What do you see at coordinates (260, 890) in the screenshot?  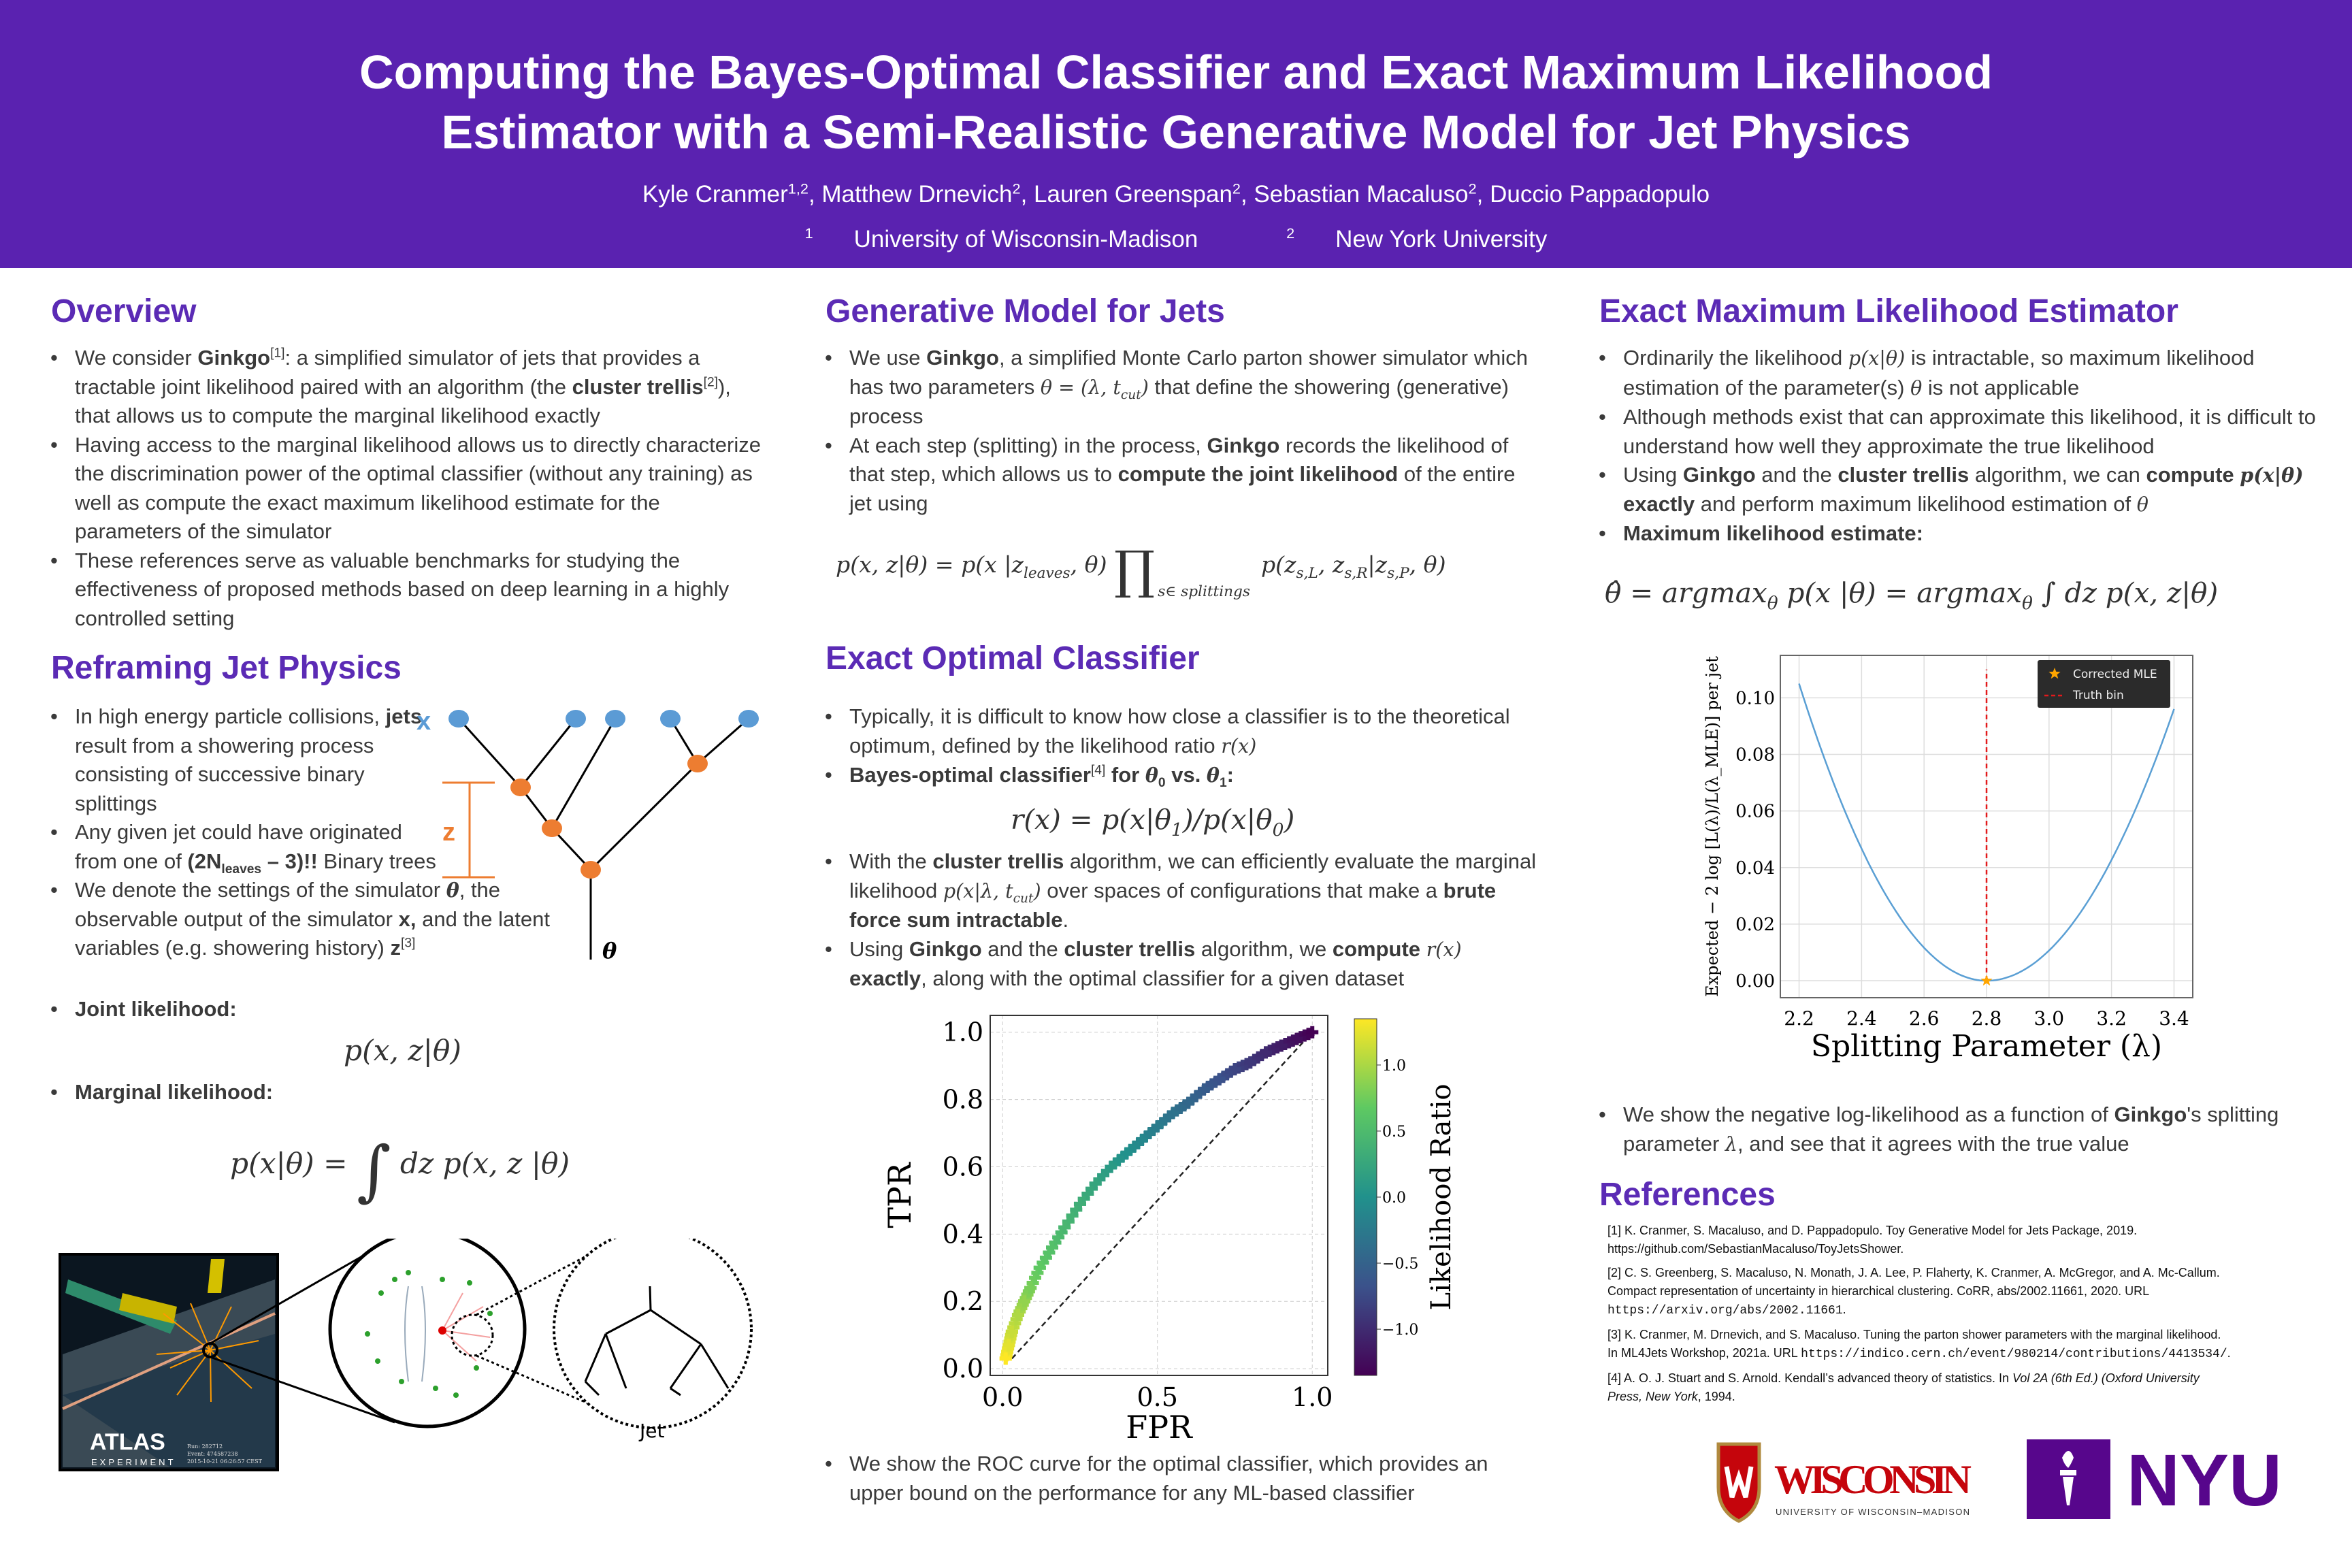 I see `text-segment: We denote the settings of the simulator` at bounding box center [260, 890].